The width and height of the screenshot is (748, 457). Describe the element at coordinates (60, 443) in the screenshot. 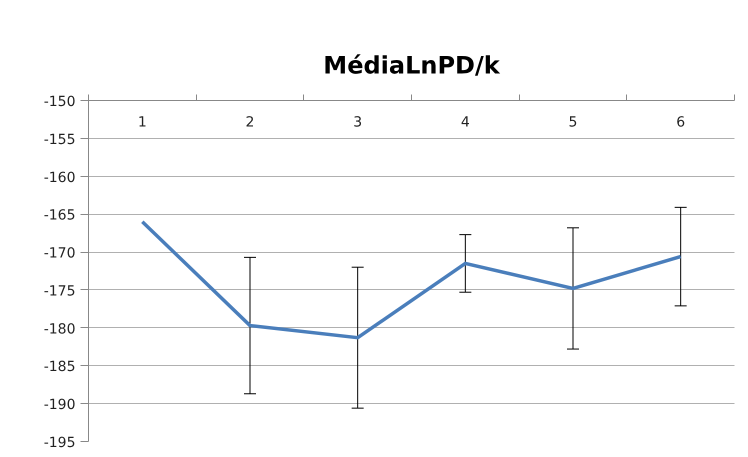

I see `y-tick-label: -195` at that location.